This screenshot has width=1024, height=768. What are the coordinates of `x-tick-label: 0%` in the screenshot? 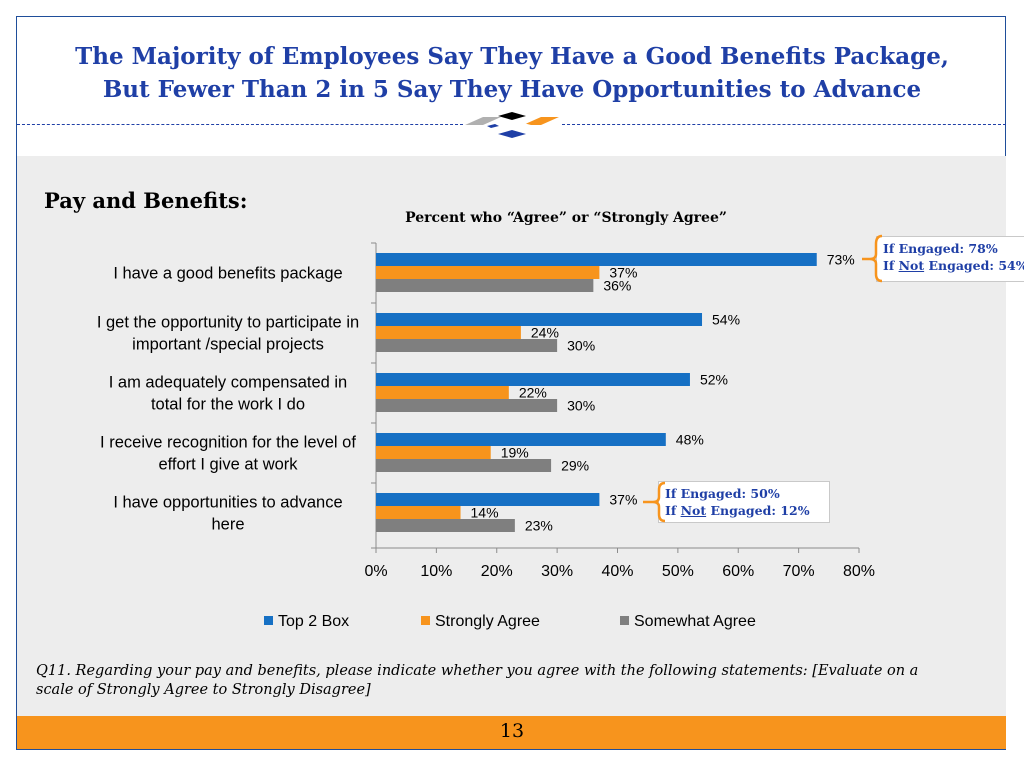 It's located at (375, 571).